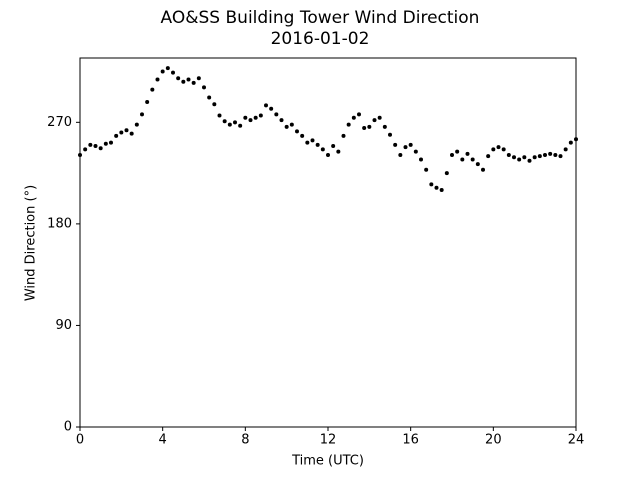 Image resolution: width=640 pixels, height=480 pixels. Describe the element at coordinates (245, 440) in the screenshot. I see `x-tick-label: 8` at that location.